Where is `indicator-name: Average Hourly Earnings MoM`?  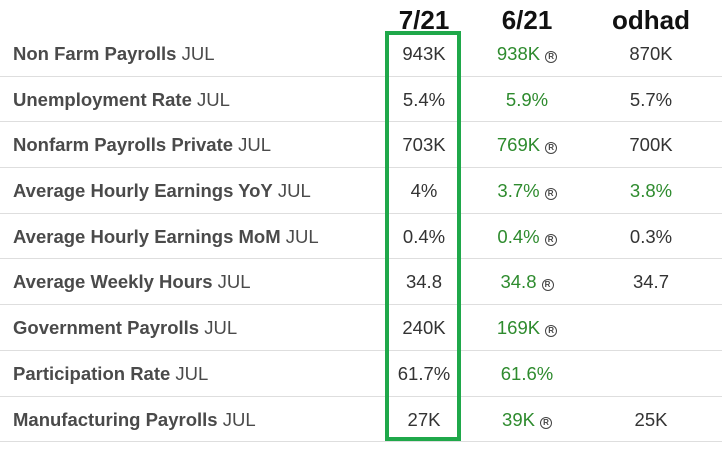
indicator-name: Average Hourly Earnings MoM is located at coordinates (147, 236).